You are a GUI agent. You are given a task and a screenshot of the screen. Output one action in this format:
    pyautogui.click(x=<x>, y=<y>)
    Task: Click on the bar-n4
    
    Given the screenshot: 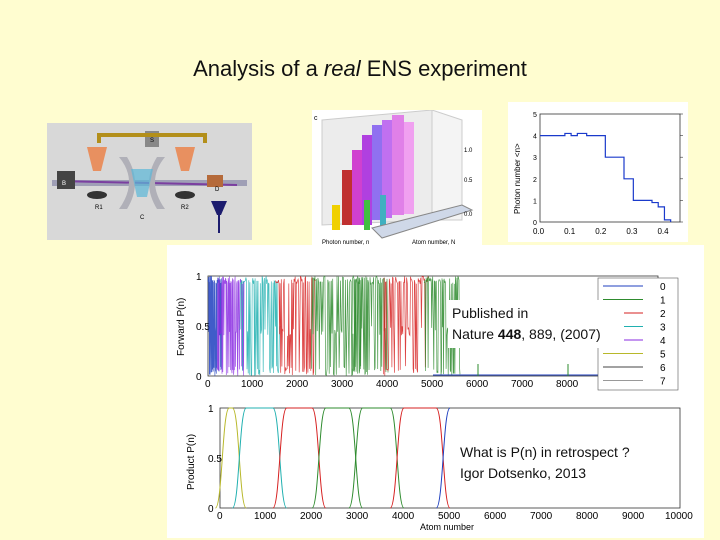 What is the action you would take?
    pyautogui.click(x=377, y=172)
    